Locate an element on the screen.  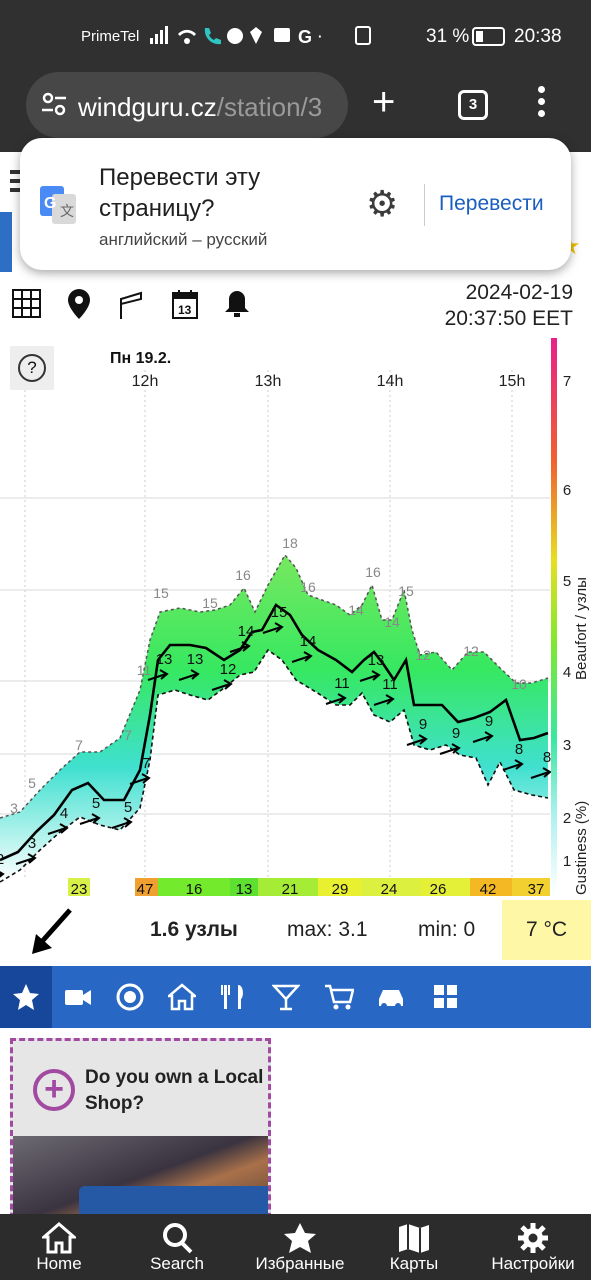
address-bar: windguru.cz/station/3 is located at coordinates (187, 105).